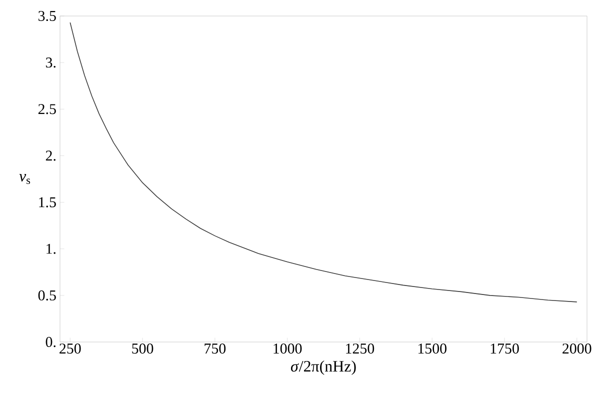 This screenshot has height=397, width=600. What do you see at coordinates (70, 349) in the screenshot?
I see `x-tick-label: 250` at bounding box center [70, 349].